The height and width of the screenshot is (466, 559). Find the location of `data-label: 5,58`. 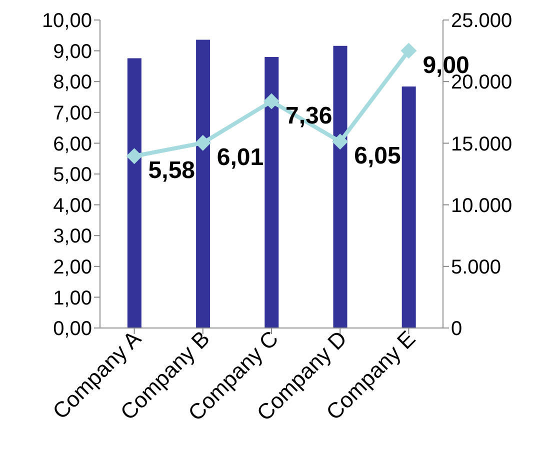

data-label: 5,58 is located at coordinates (172, 170).